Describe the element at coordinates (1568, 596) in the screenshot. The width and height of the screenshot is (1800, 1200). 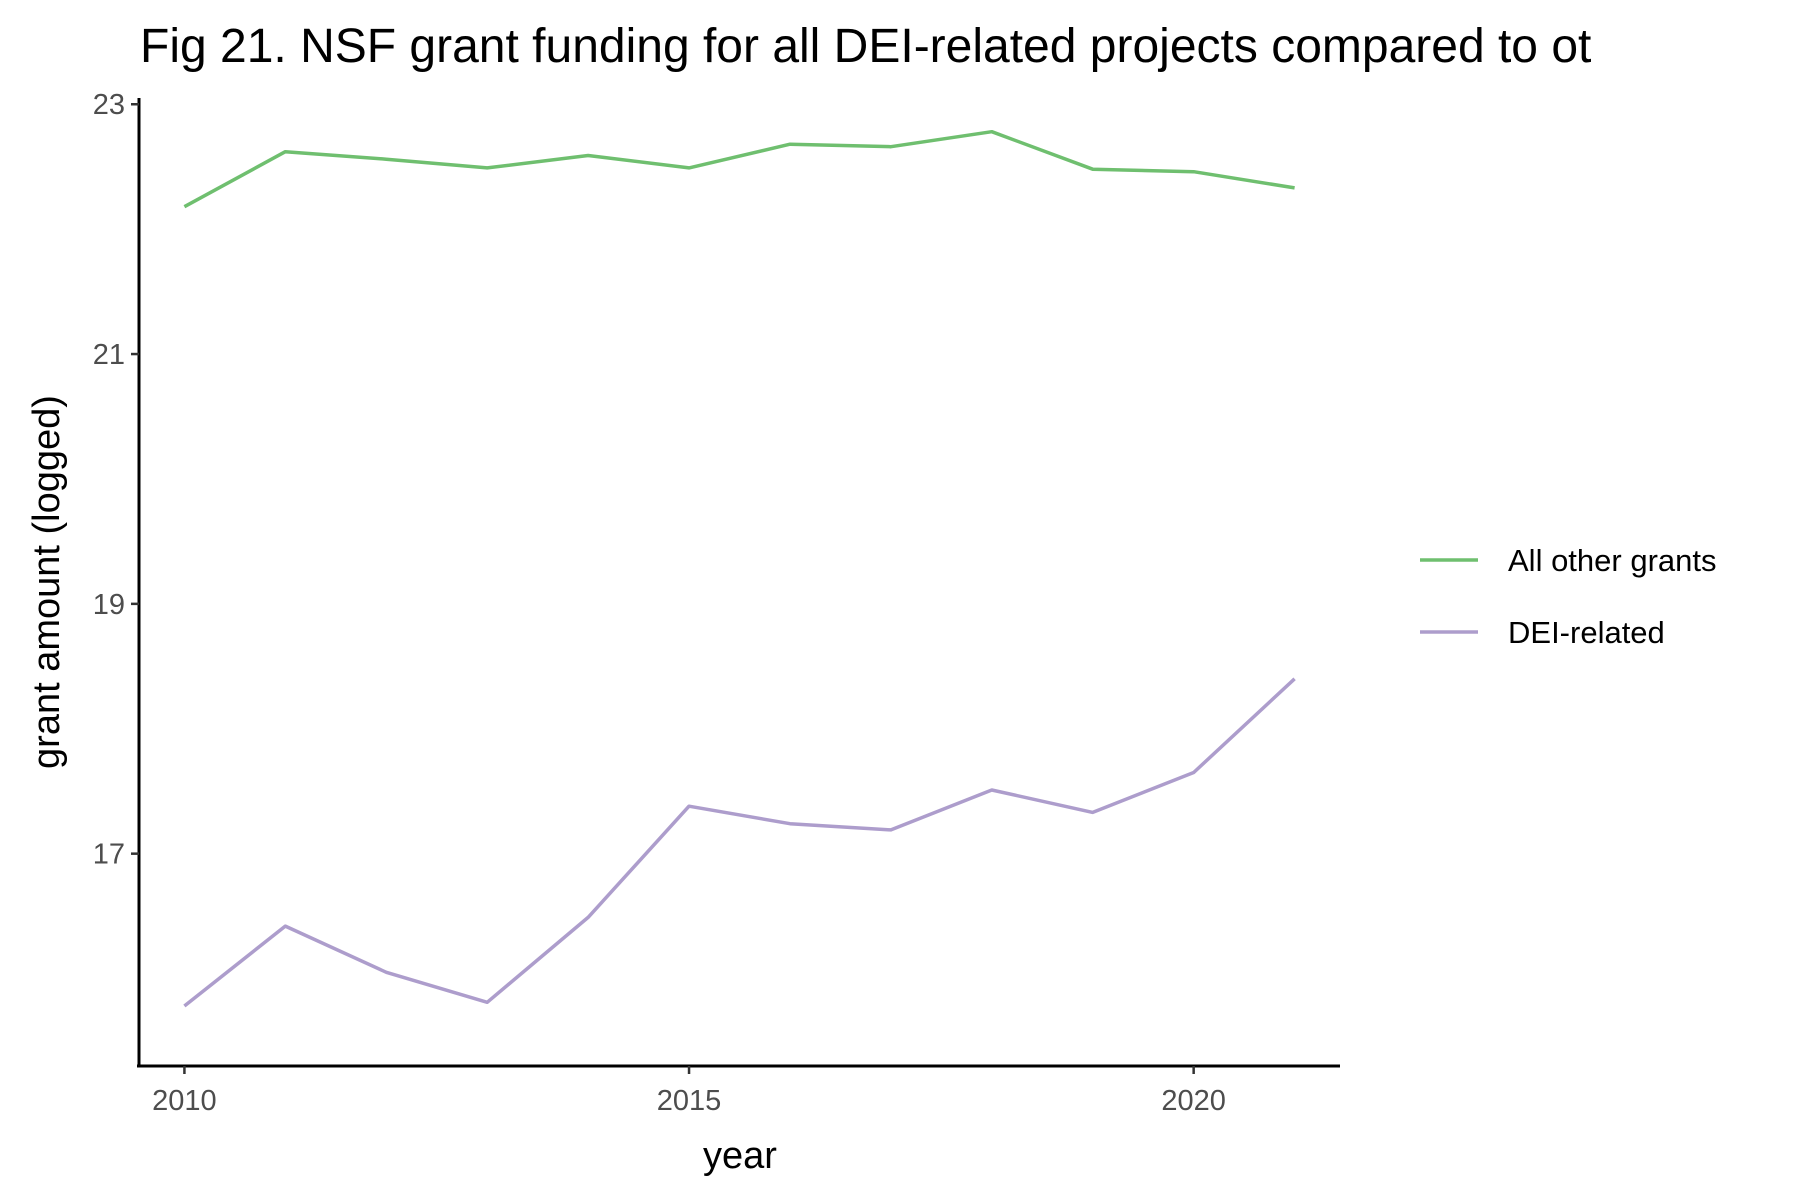
I see `legend: All other grants DEI-related` at that location.